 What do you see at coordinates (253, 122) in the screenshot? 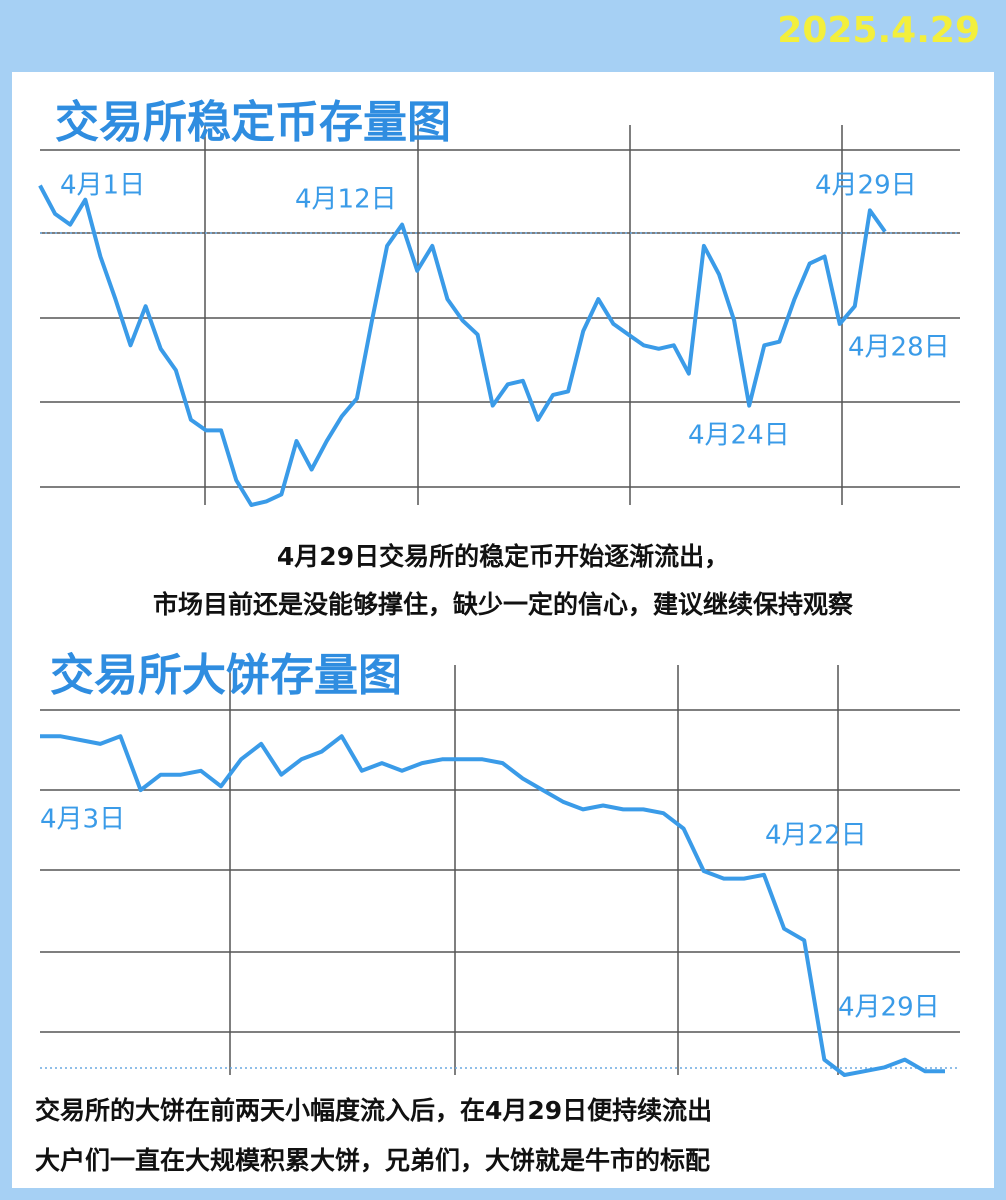
I see `chart-title: 交易所稳定币存量图` at bounding box center [253, 122].